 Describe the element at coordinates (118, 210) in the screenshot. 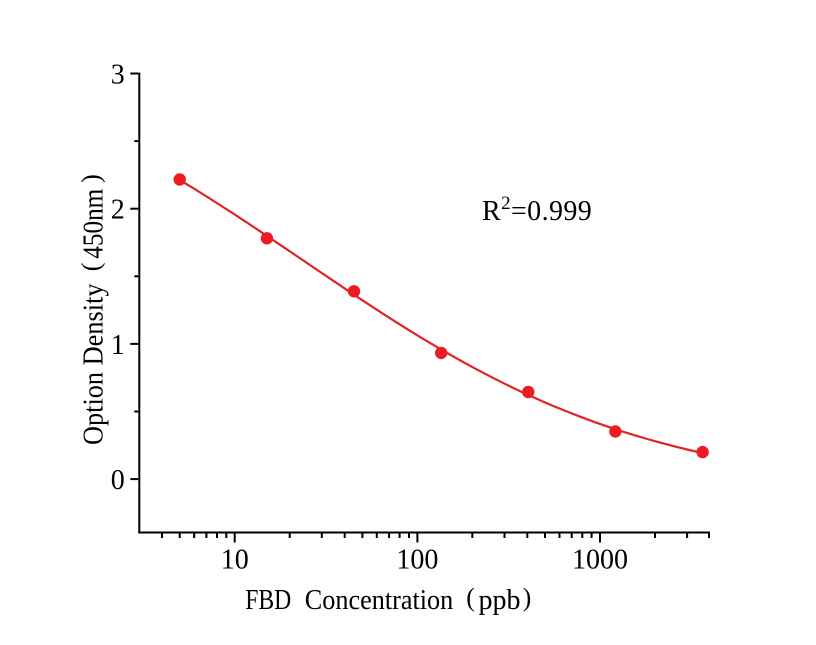

I see `svg-text: 2` at that location.